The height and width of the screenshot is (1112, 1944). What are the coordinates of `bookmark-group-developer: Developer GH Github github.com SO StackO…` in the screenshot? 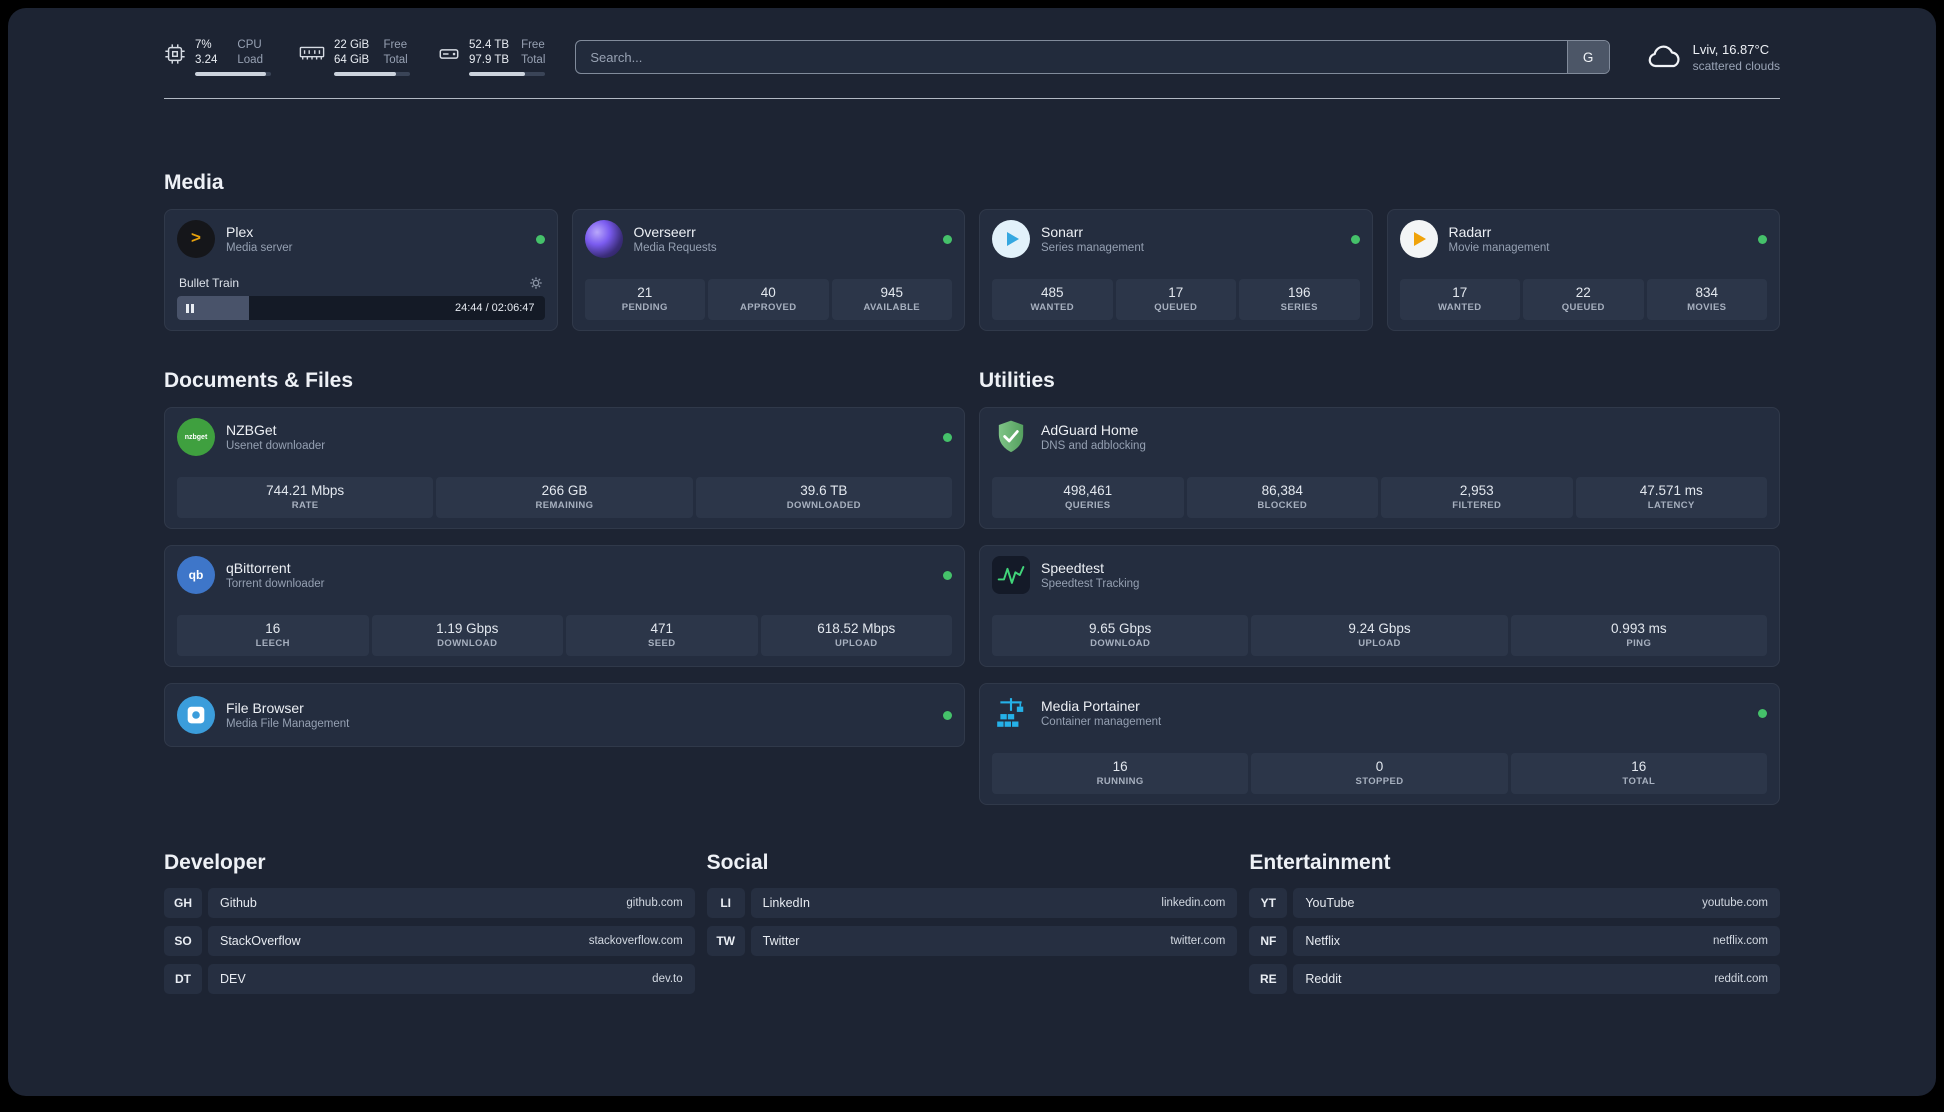 It's located at (429, 922).